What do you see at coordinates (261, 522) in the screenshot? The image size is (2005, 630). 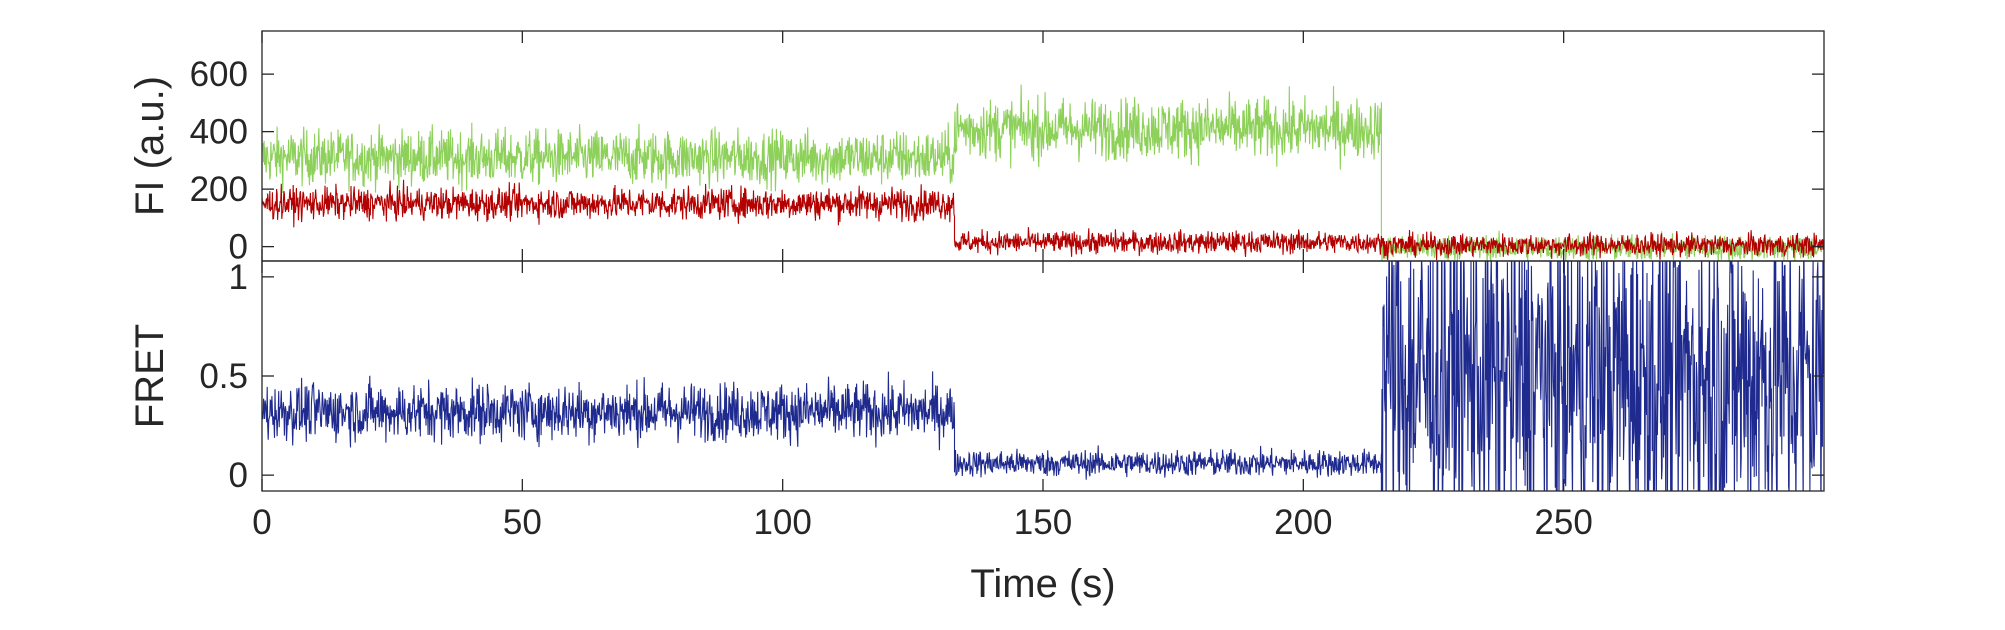 I see `time-xtick-label: 0` at bounding box center [261, 522].